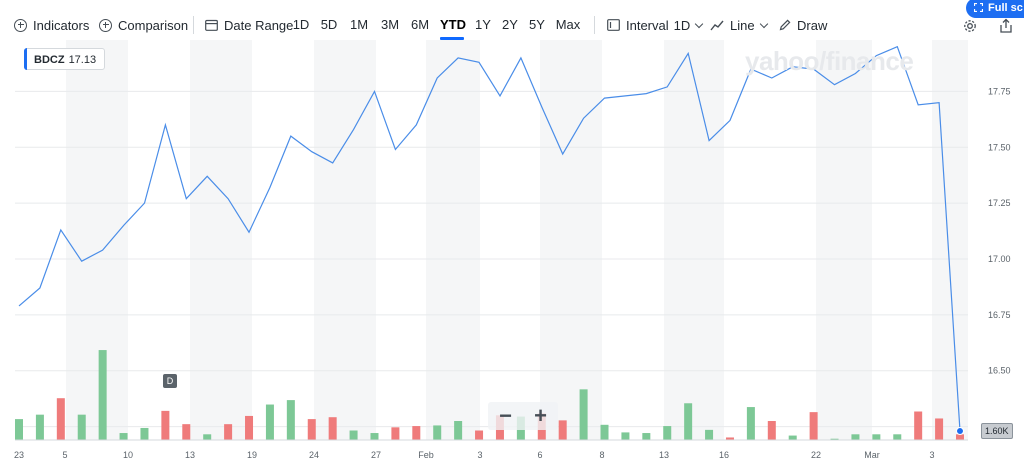  What do you see at coordinates (483, 24) in the screenshot?
I see `range-1y: 1Y` at bounding box center [483, 24].